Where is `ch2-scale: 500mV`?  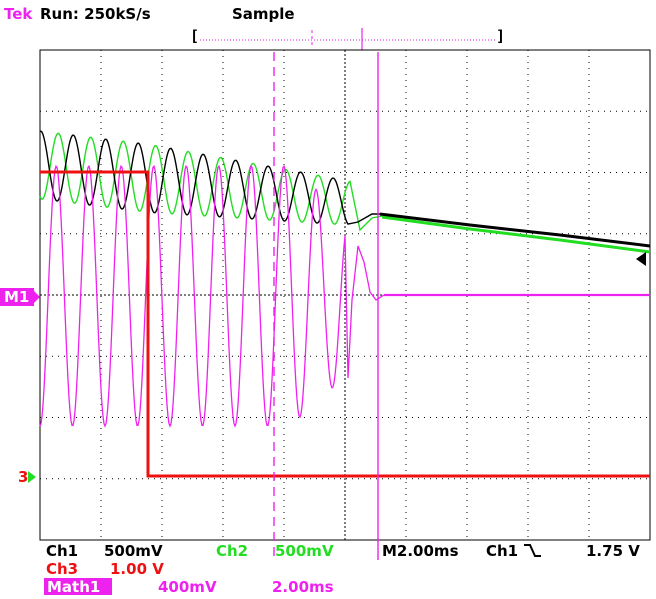 ch2-scale: 500mV is located at coordinates (304, 551).